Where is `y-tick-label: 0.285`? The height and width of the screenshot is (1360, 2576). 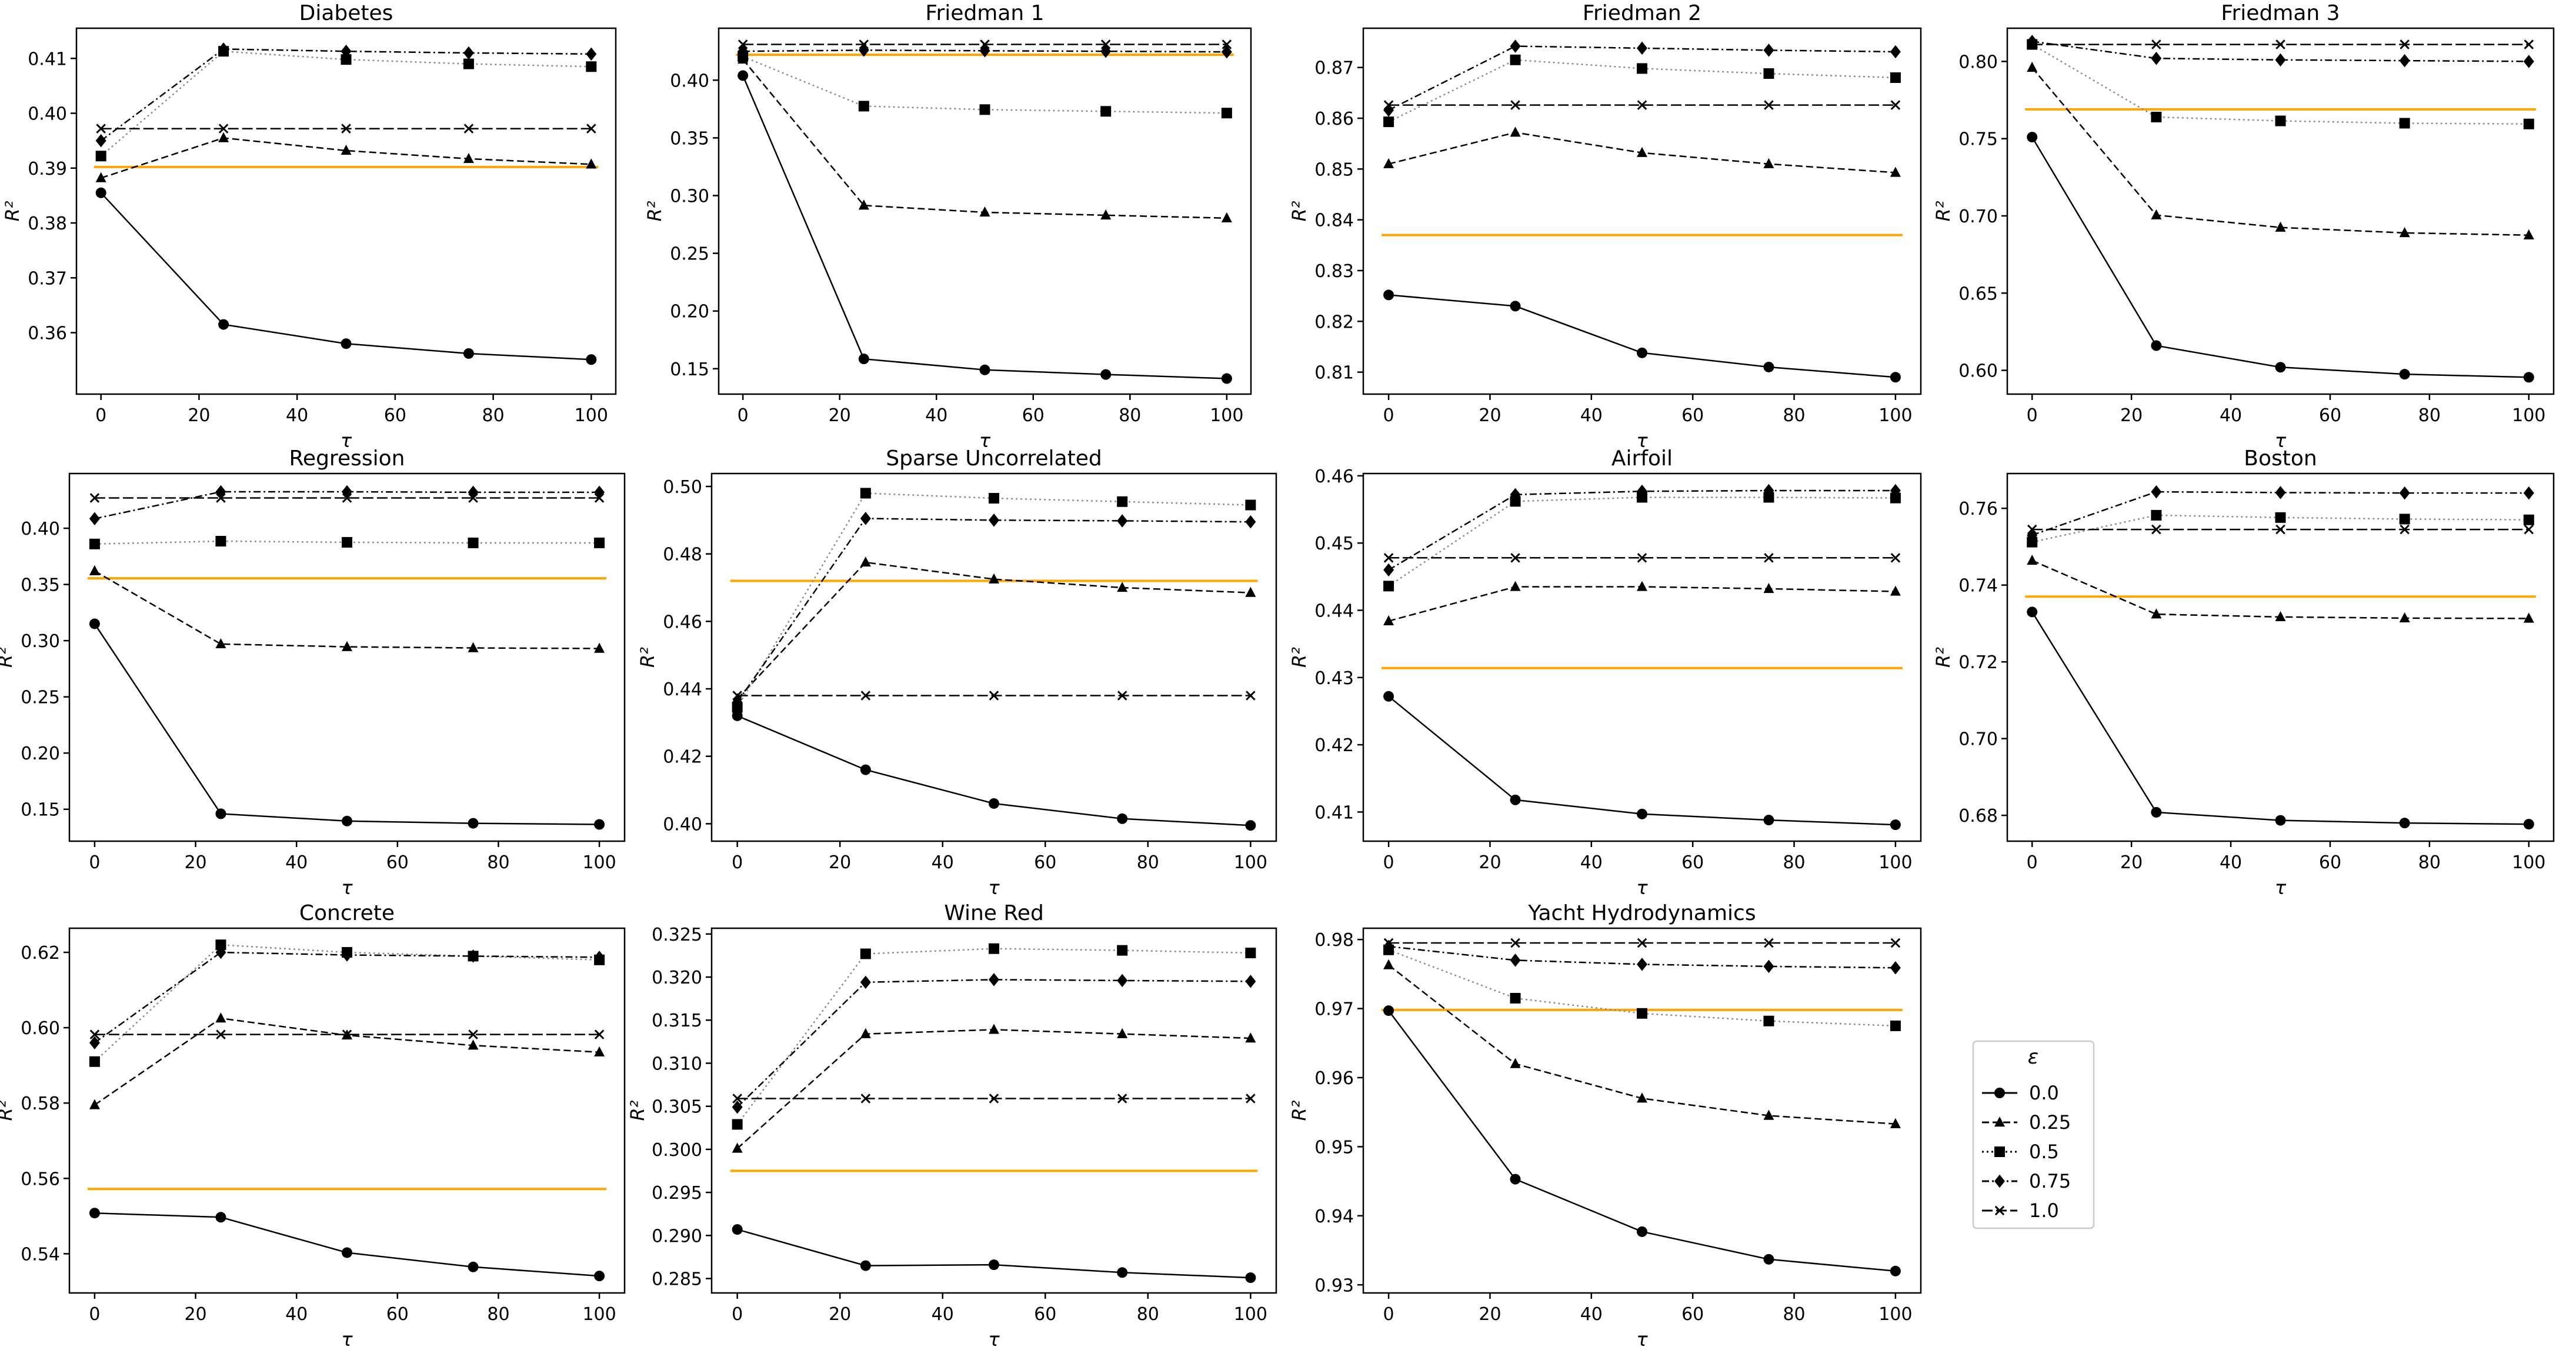 y-tick-label: 0.285 is located at coordinates (677, 1279).